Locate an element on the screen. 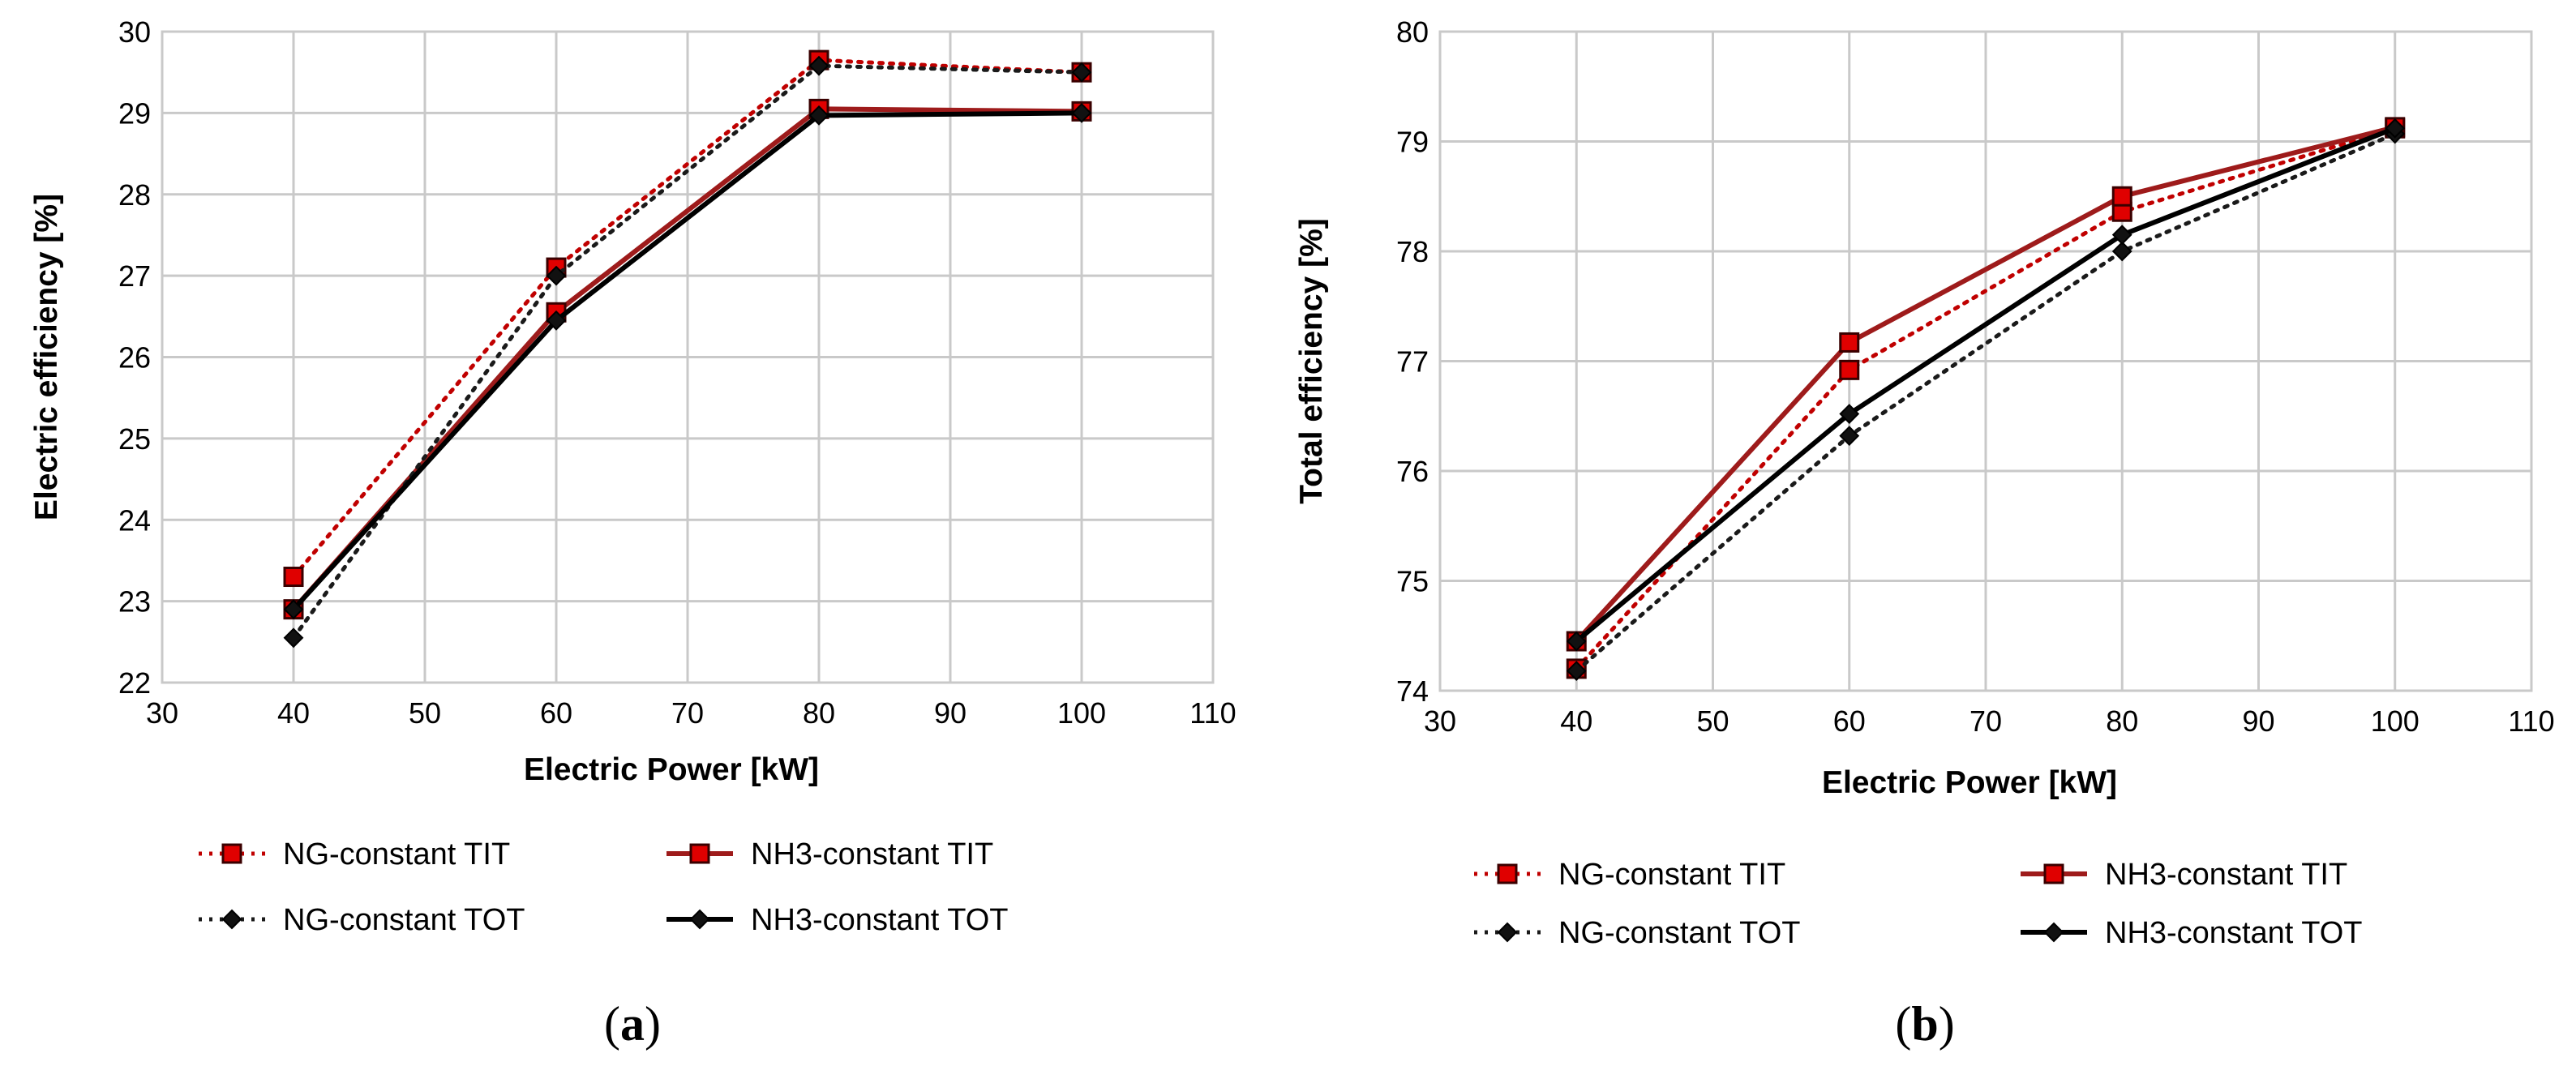  y-tick-label: 75 is located at coordinates (1412, 581).